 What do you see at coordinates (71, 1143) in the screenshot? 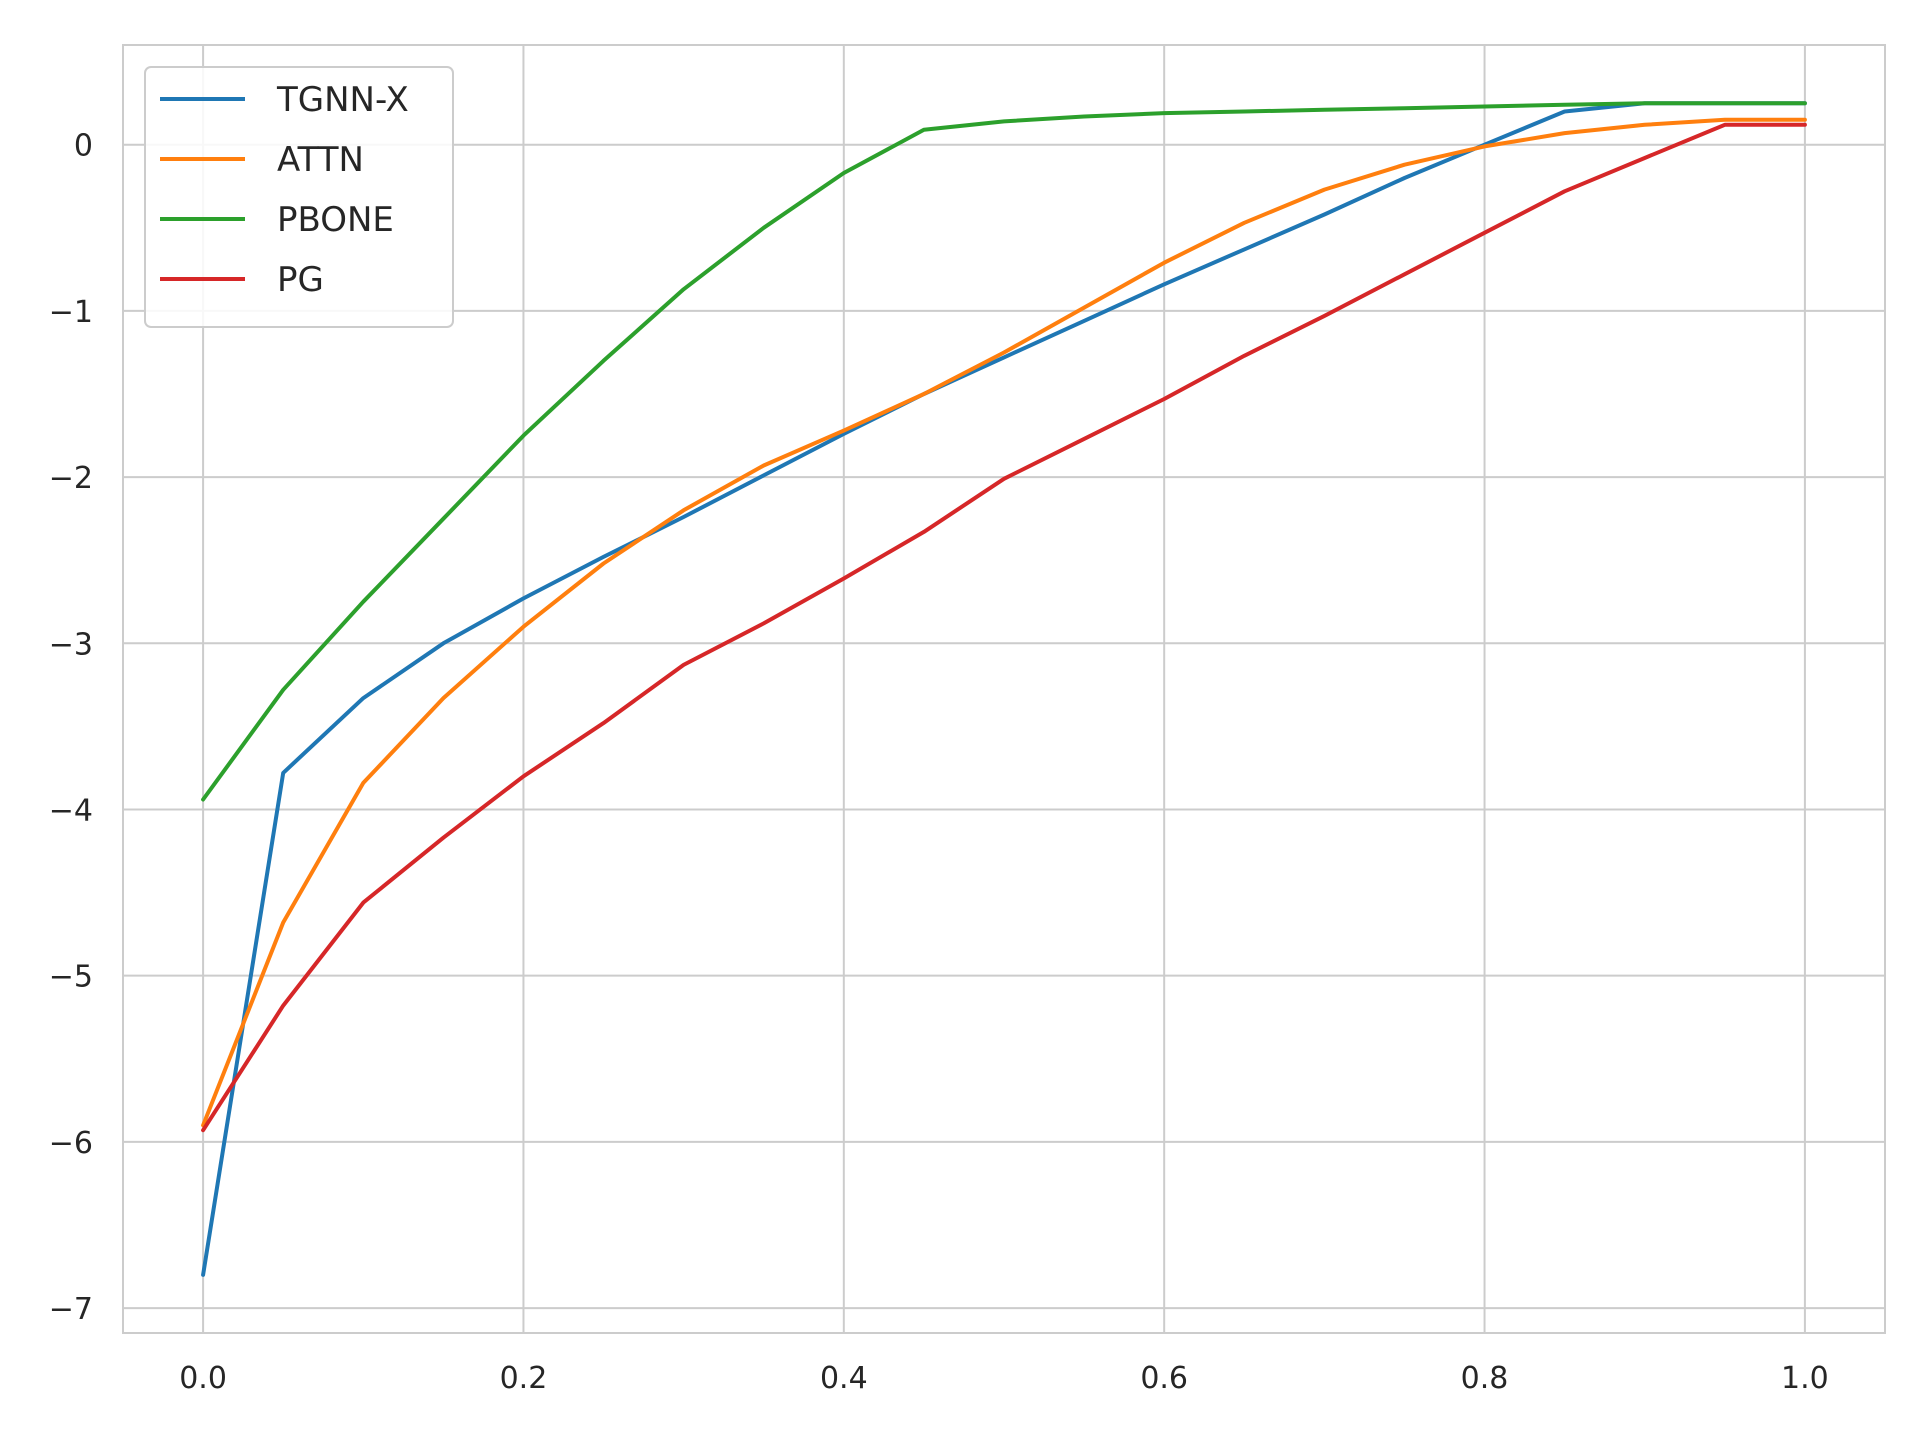
I see `y-tick-label: −6` at bounding box center [71, 1143].